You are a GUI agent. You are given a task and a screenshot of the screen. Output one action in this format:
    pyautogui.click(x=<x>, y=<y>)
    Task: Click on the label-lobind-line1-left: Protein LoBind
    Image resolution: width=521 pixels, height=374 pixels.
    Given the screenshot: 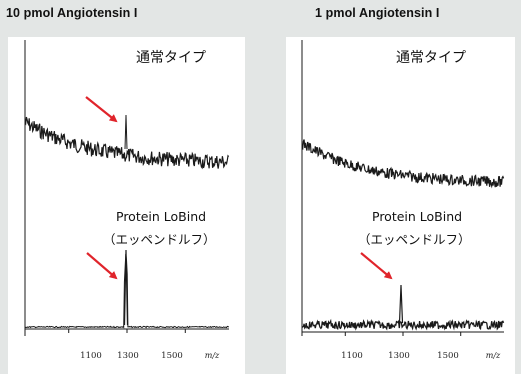 What is the action you would take?
    pyautogui.click(x=161, y=216)
    